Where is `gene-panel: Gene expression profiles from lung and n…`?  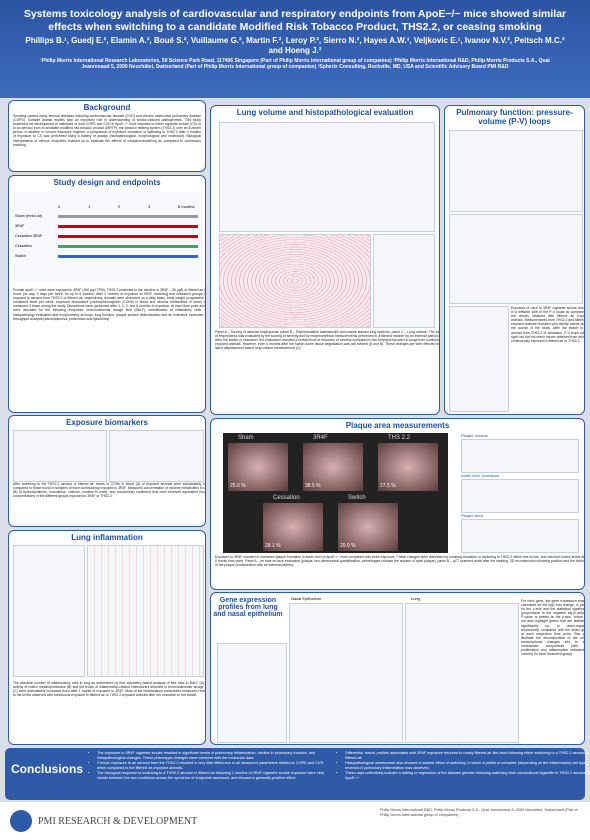 gene-panel: Gene expression profiles from lung and n… is located at coordinates (397, 668).